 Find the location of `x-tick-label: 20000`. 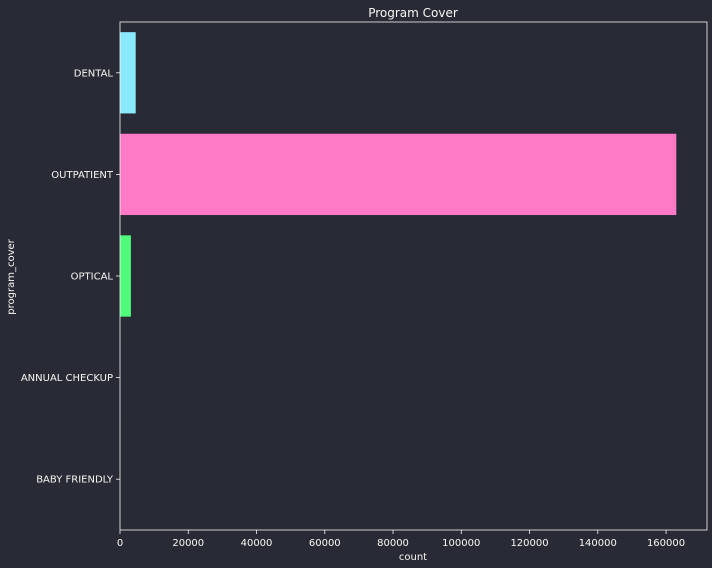

x-tick-label: 20000 is located at coordinates (188, 543).